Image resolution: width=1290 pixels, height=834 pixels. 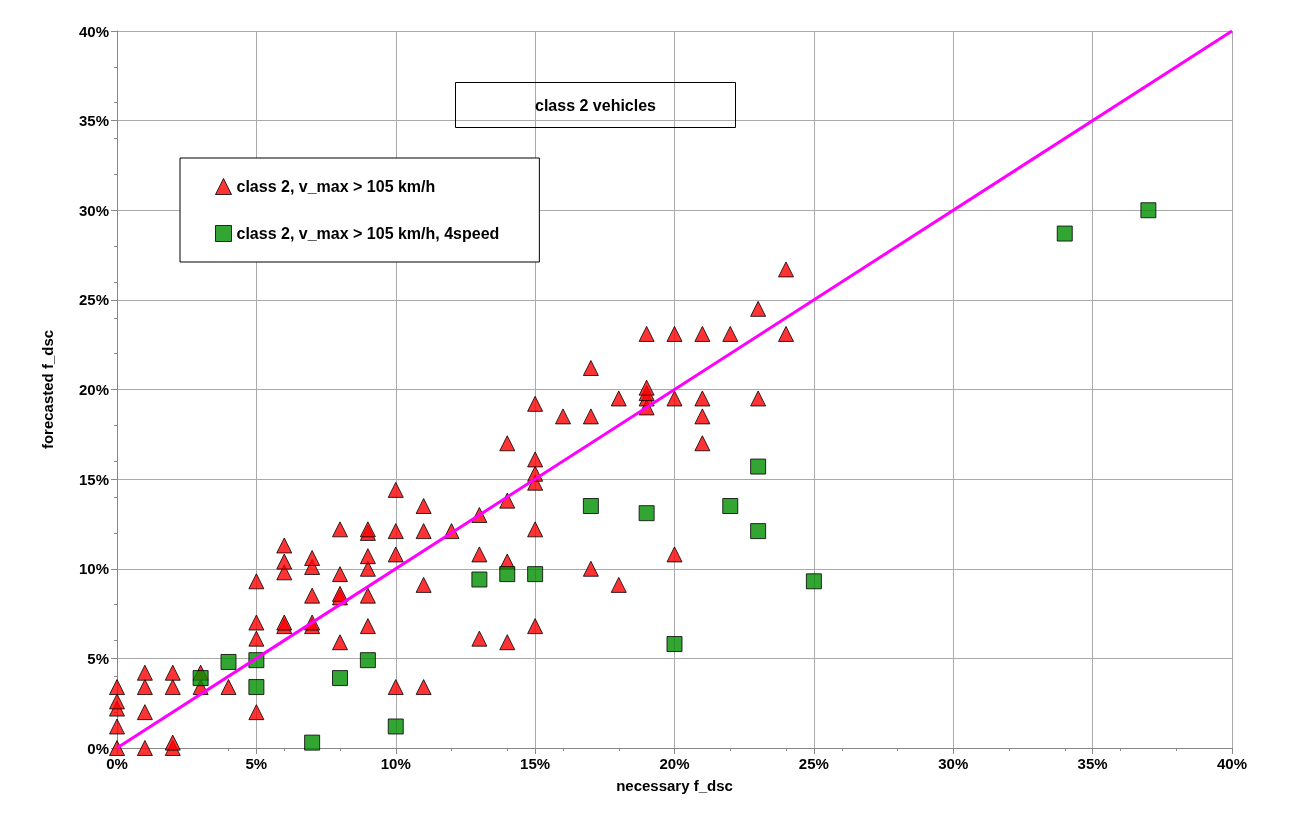 What do you see at coordinates (336, 186) in the screenshot?
I see `legend-label: class 2, v_max > 105 km/h` at bounding box center [336, 186].